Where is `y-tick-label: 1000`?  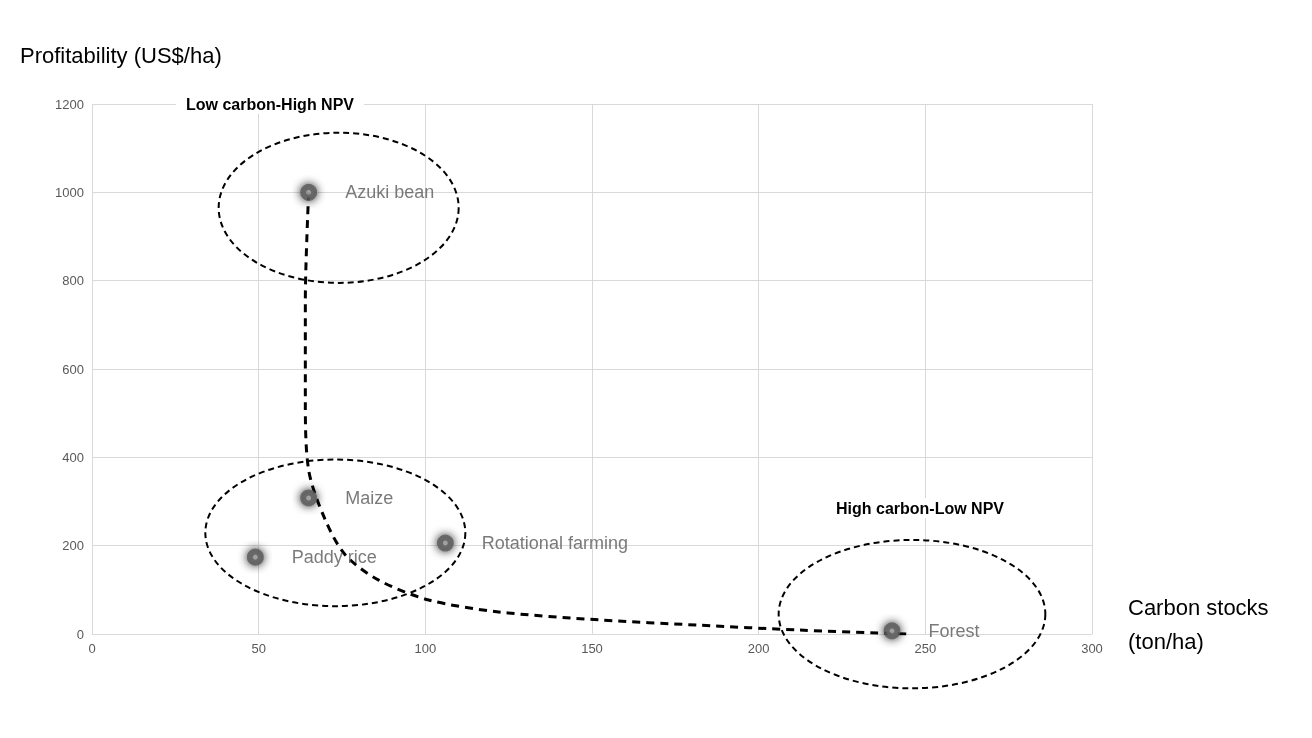
y-tick-label: 1000 is located at coordinates (69, 192).